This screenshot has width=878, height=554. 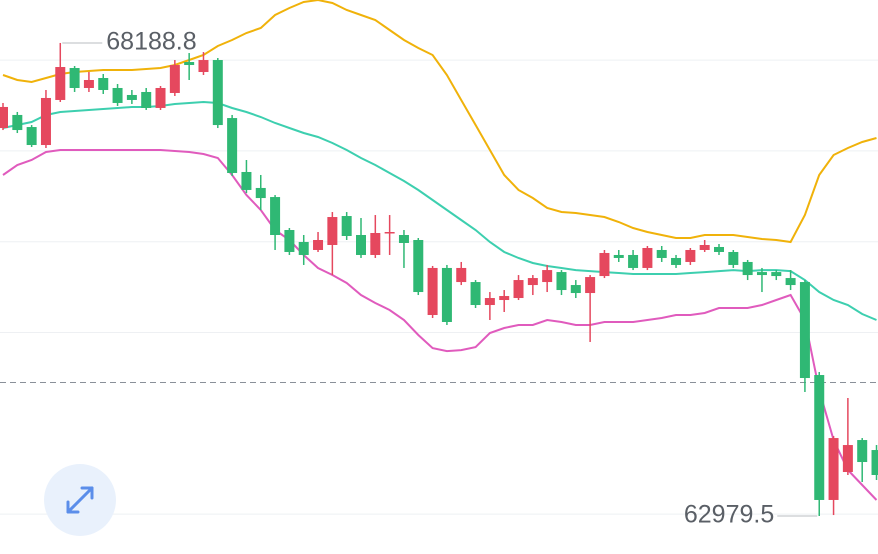 I want to click on expand-icon, so click(x=80, y=500).